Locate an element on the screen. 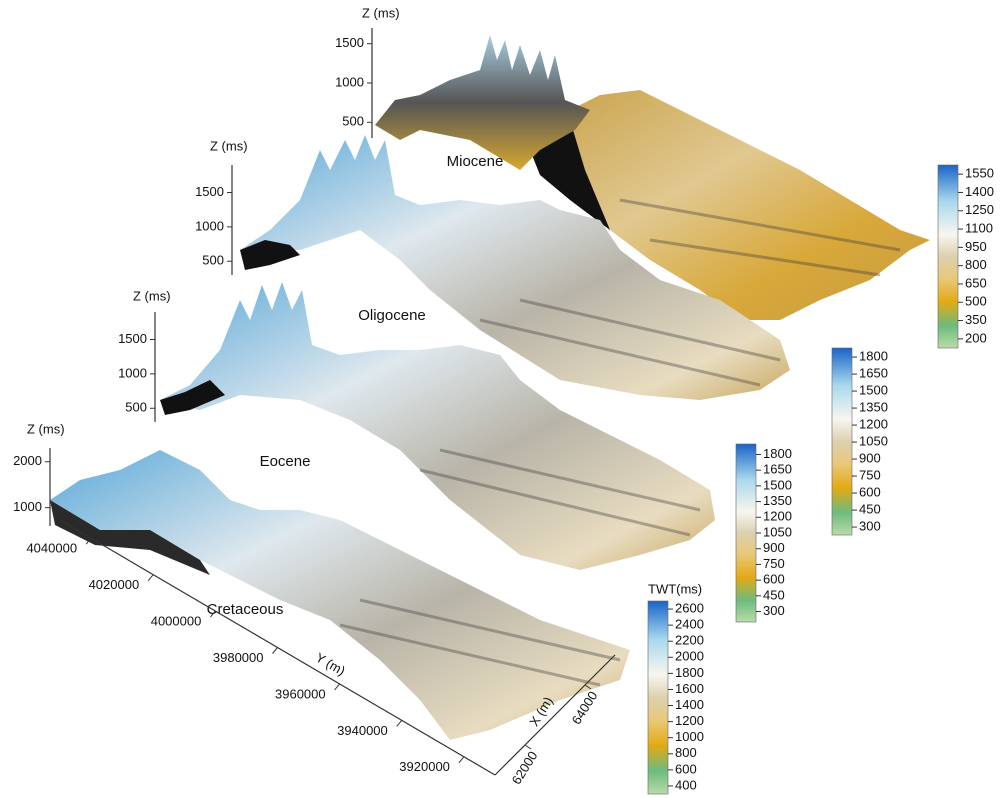  miocene-peaks is located at coordinates (482, 102).